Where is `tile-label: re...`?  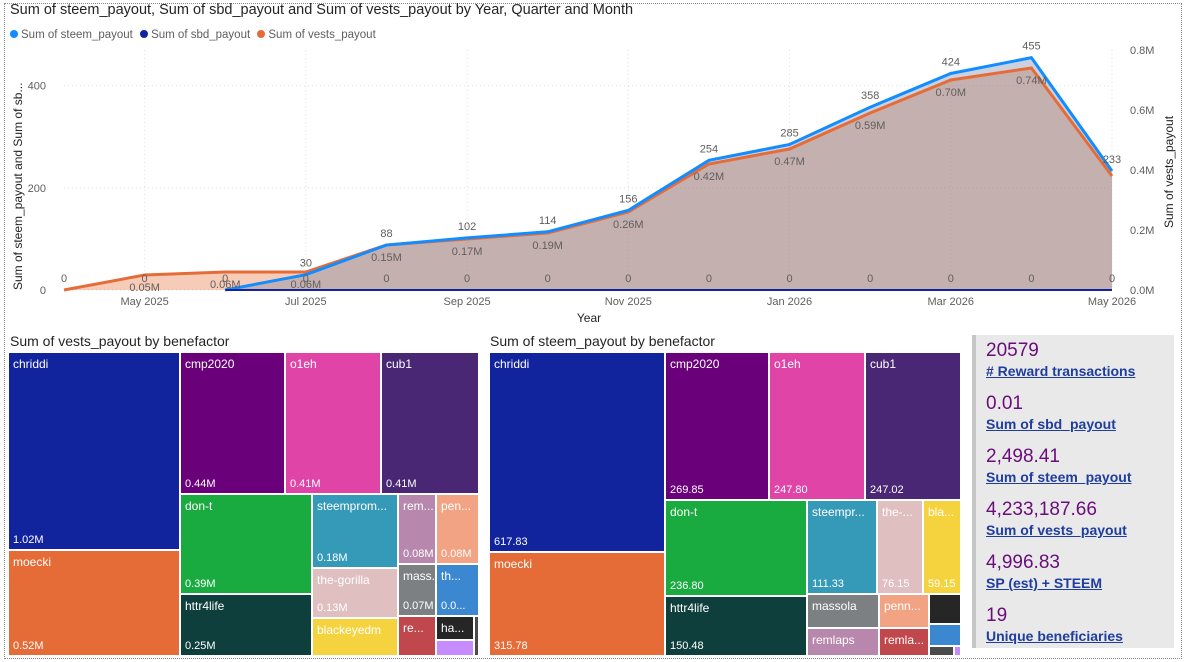
tile-label: re... is located at coordinates (413, 628).